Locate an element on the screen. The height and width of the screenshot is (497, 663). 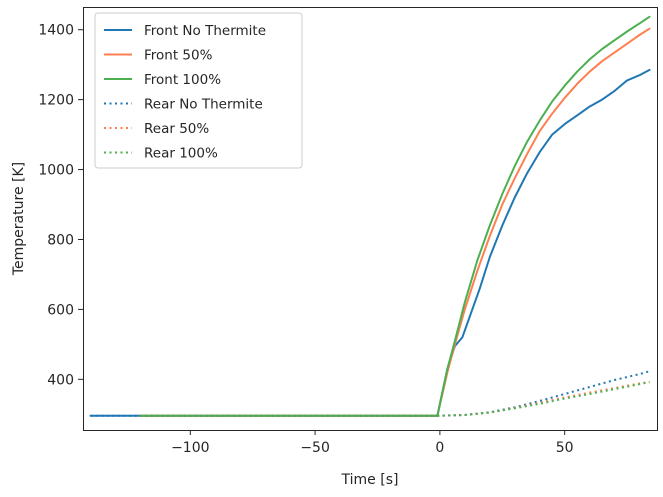
y-axis: 400 600 800 1000 1200 1400 is located at coordinates (60, 205).